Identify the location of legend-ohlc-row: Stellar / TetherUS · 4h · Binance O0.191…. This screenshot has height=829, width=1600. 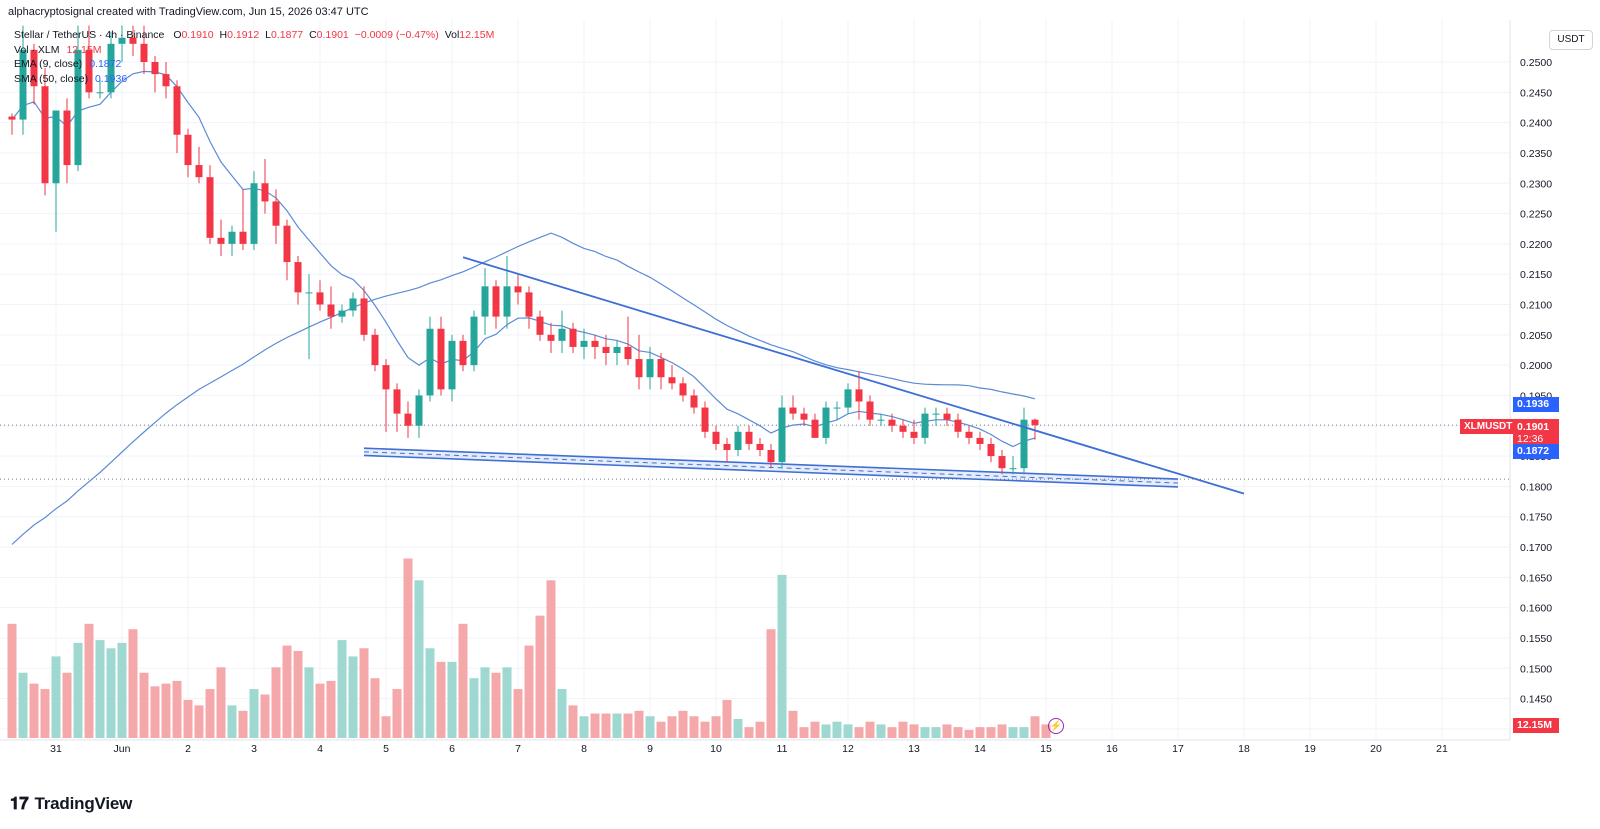
(254, 35).